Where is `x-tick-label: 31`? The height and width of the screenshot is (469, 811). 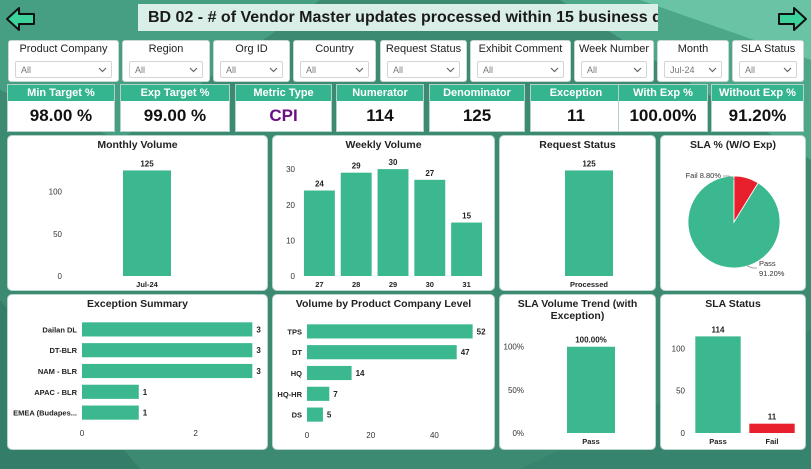 x-tick-label: 31 is located at coordinates (466, 284).